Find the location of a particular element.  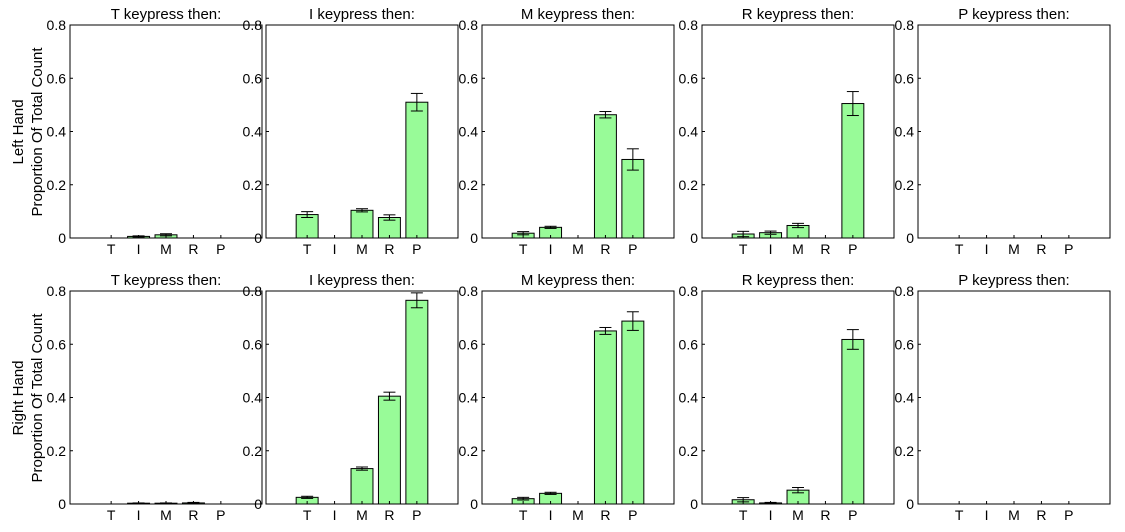

panel-right-hand-p-xtick-label-t: T is located at coordinates (959, 515).